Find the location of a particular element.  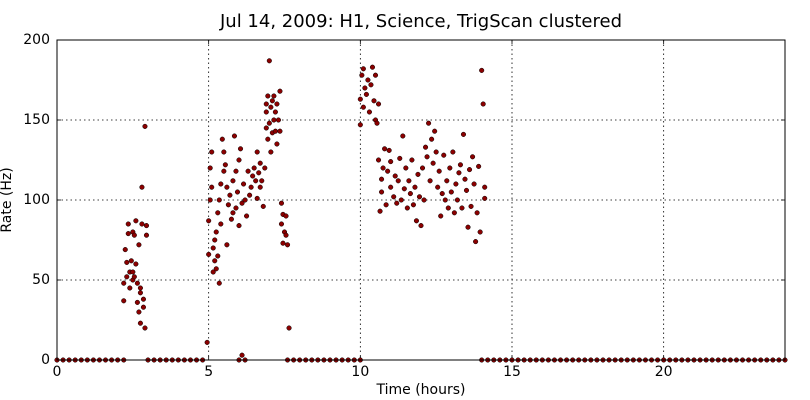

y-axis-label: Rate (Hz) is located at coordinates (7, 199).